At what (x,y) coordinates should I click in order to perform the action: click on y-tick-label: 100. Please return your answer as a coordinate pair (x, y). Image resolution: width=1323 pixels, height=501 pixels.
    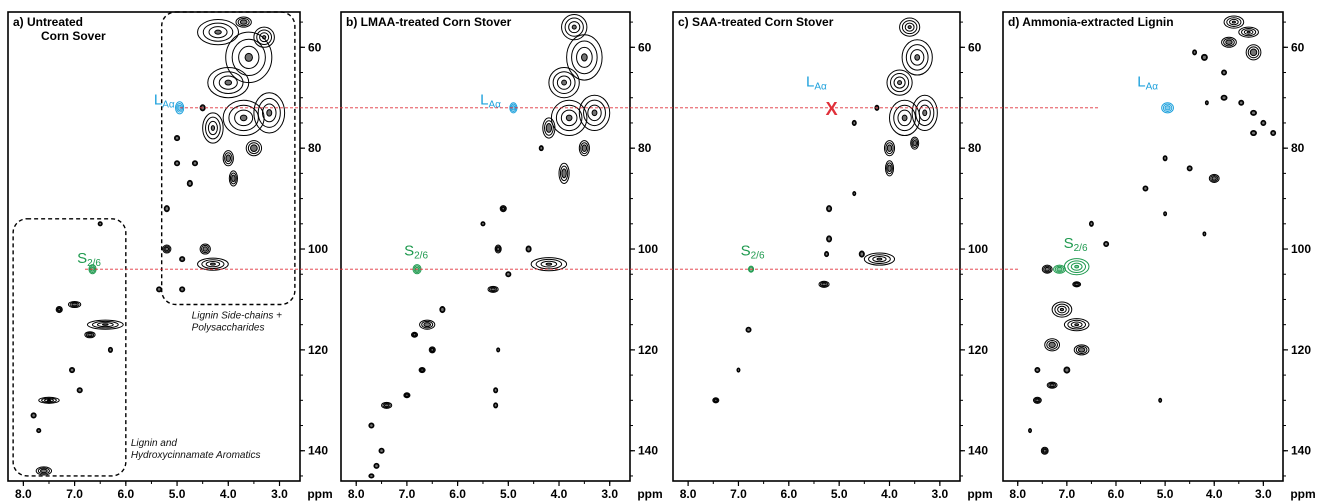
    Looking at the image, I should click on (978, 249).